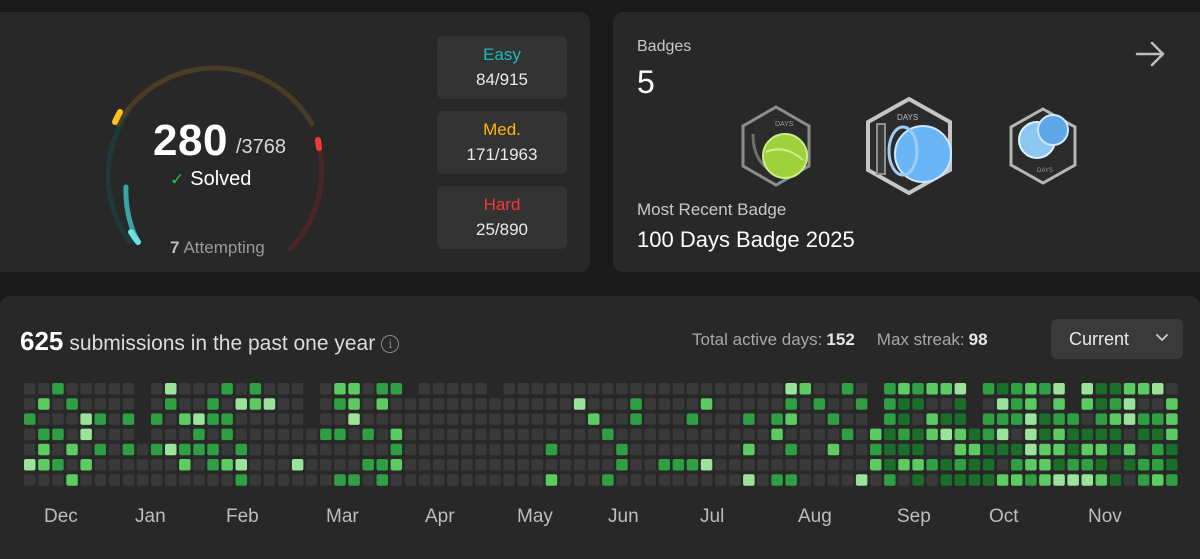 This screenshot has height=559, width=1200. I want to click on info-icon: i, so click(390, 344).